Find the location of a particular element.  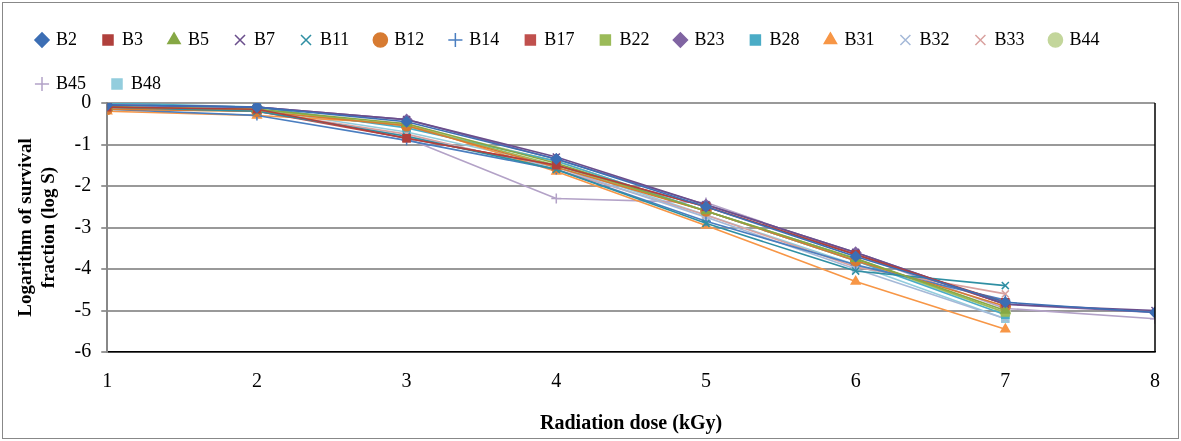

legend-label: B31 is located at coordinates (859, 38).